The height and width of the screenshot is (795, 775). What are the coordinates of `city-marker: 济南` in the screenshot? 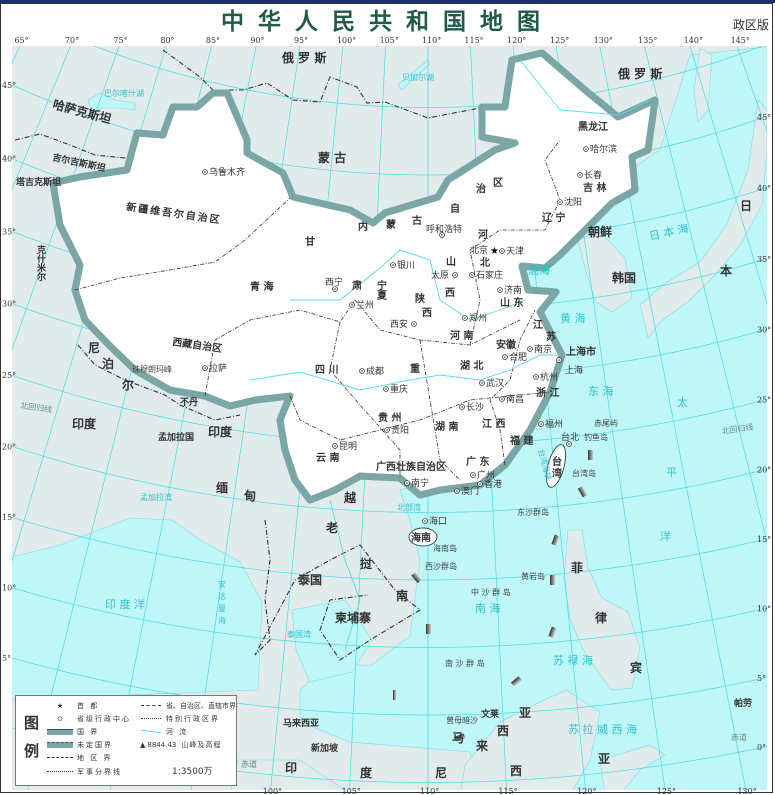 It's located at (509, 290).